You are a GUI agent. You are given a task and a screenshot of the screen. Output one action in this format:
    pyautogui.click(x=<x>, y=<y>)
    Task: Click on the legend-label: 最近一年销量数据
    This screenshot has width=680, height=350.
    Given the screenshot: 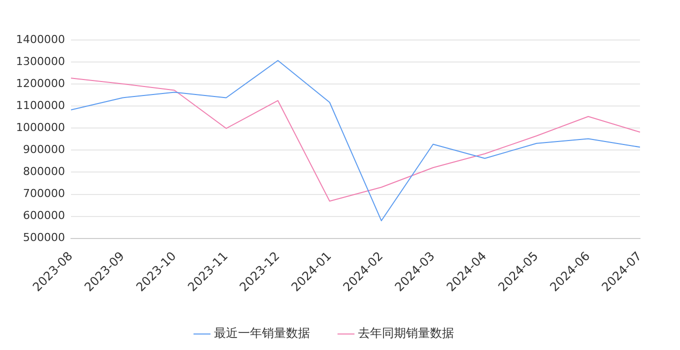 What is the action you would take?
    pyautogui.click(x=262, y=333)
    